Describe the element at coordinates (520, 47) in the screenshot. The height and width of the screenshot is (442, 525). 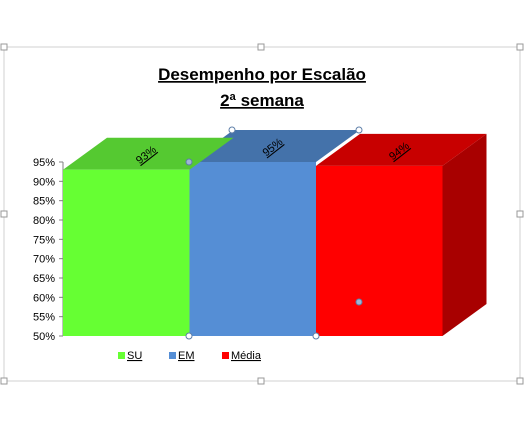
I see `resize-handle-top-right` at that location.